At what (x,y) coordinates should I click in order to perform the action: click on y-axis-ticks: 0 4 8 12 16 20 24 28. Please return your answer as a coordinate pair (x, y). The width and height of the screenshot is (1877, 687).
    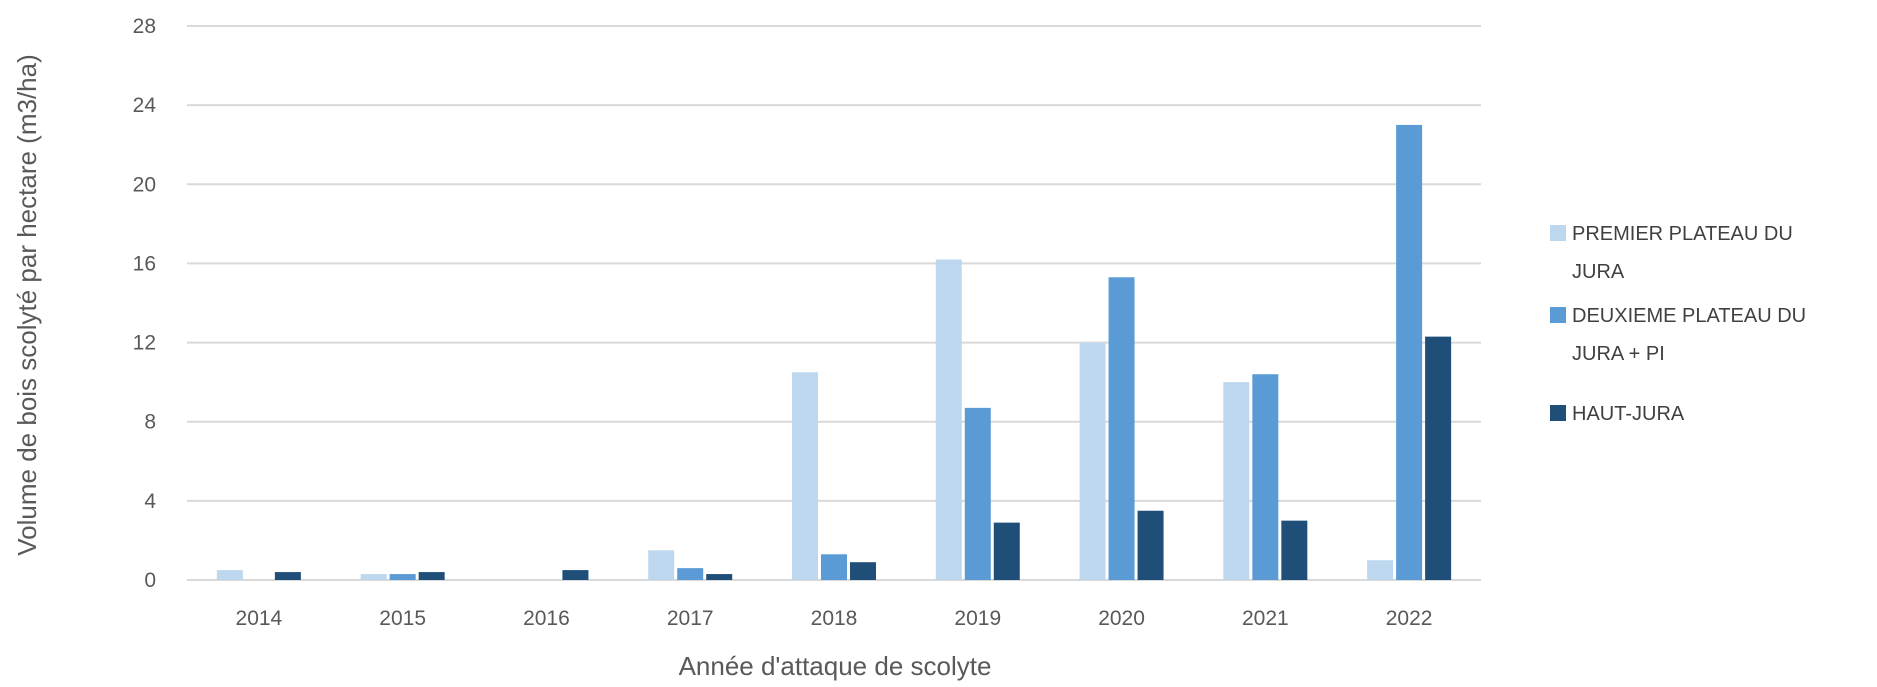
    Looking at the image, I should click on (145, 303).